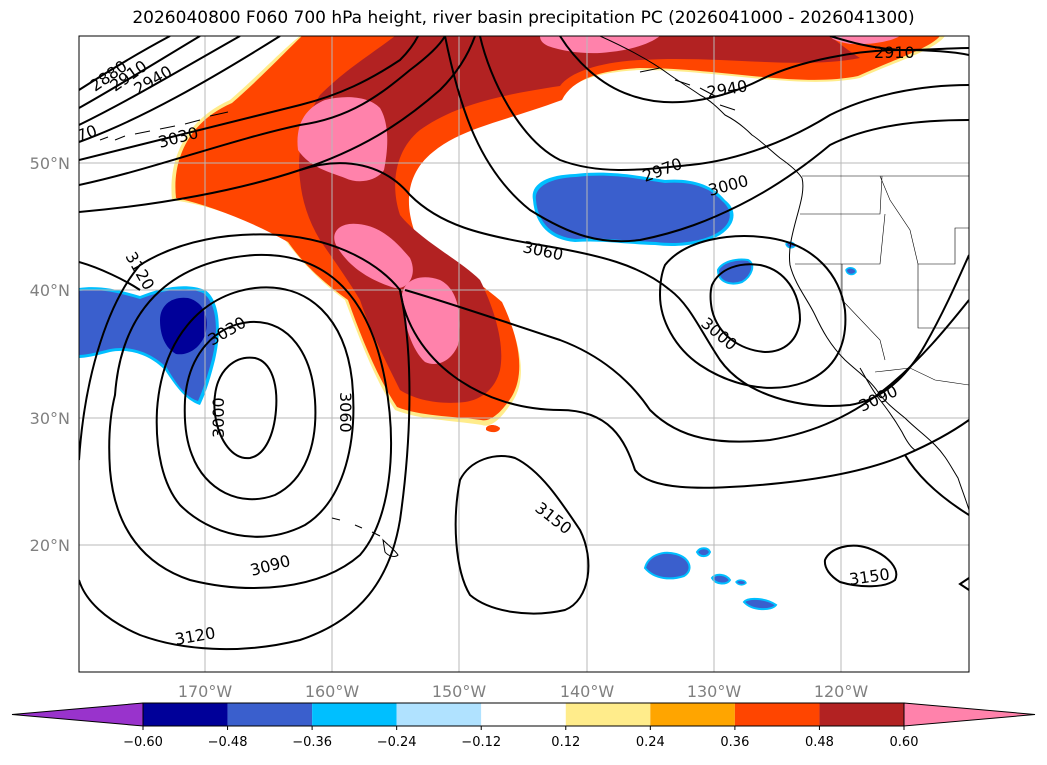 Image resolution: width=1047 pixels, height=765 pixels. I want to click on contour-3000-cutoff, so click(755, 308).